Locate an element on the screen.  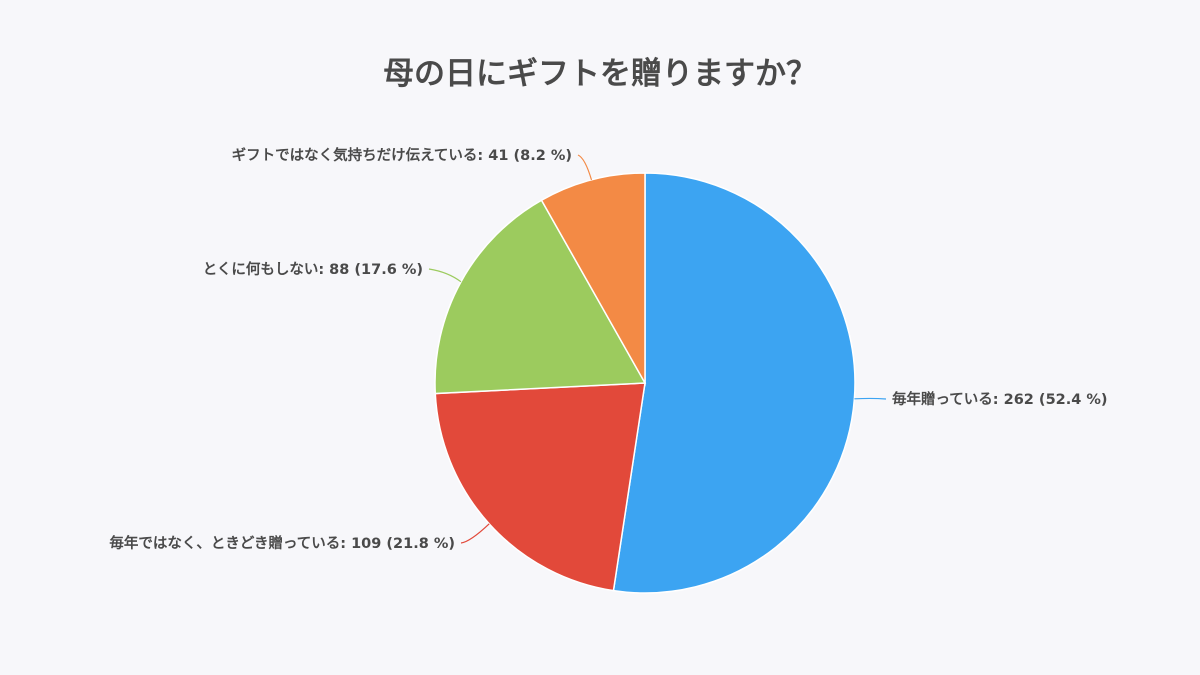
slice-label: とくに何もしない: 88 (17.6 %) is located at coordinates (313, 269).